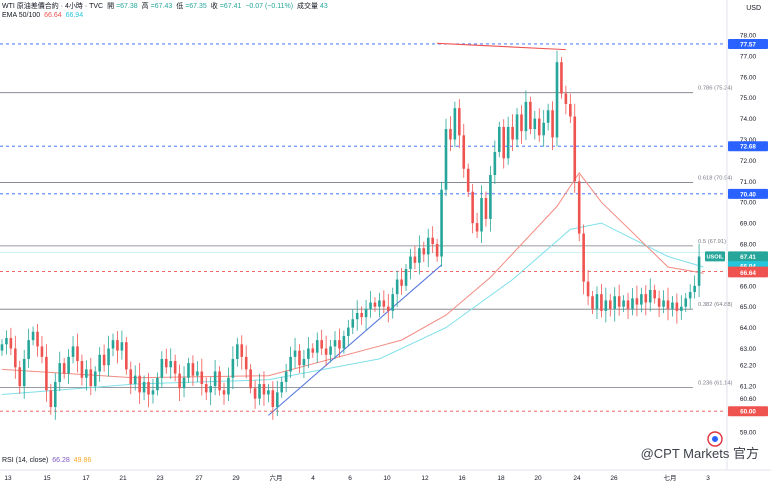 Image resolution: width=771 pixels, height=486 pixels. I want to click on fib-level-label: 0.5 (67.91), so click(712, 242).